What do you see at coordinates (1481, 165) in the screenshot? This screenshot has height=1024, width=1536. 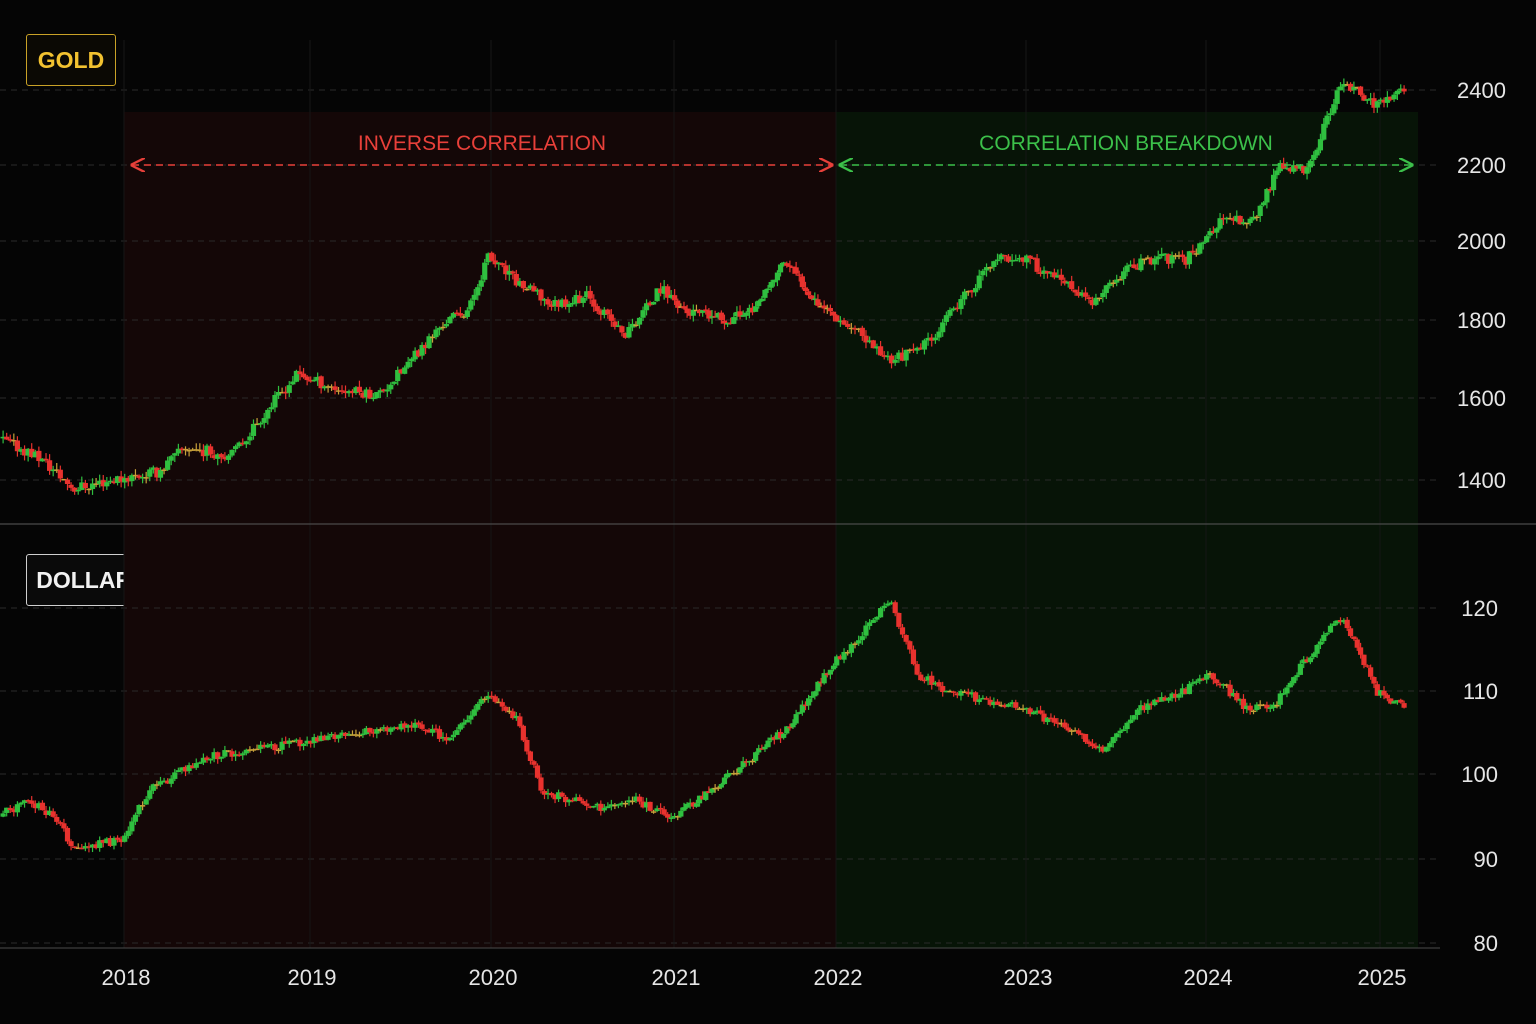 I see `gold-y-tick-label: 2200` at bounding box center [1481, 165].